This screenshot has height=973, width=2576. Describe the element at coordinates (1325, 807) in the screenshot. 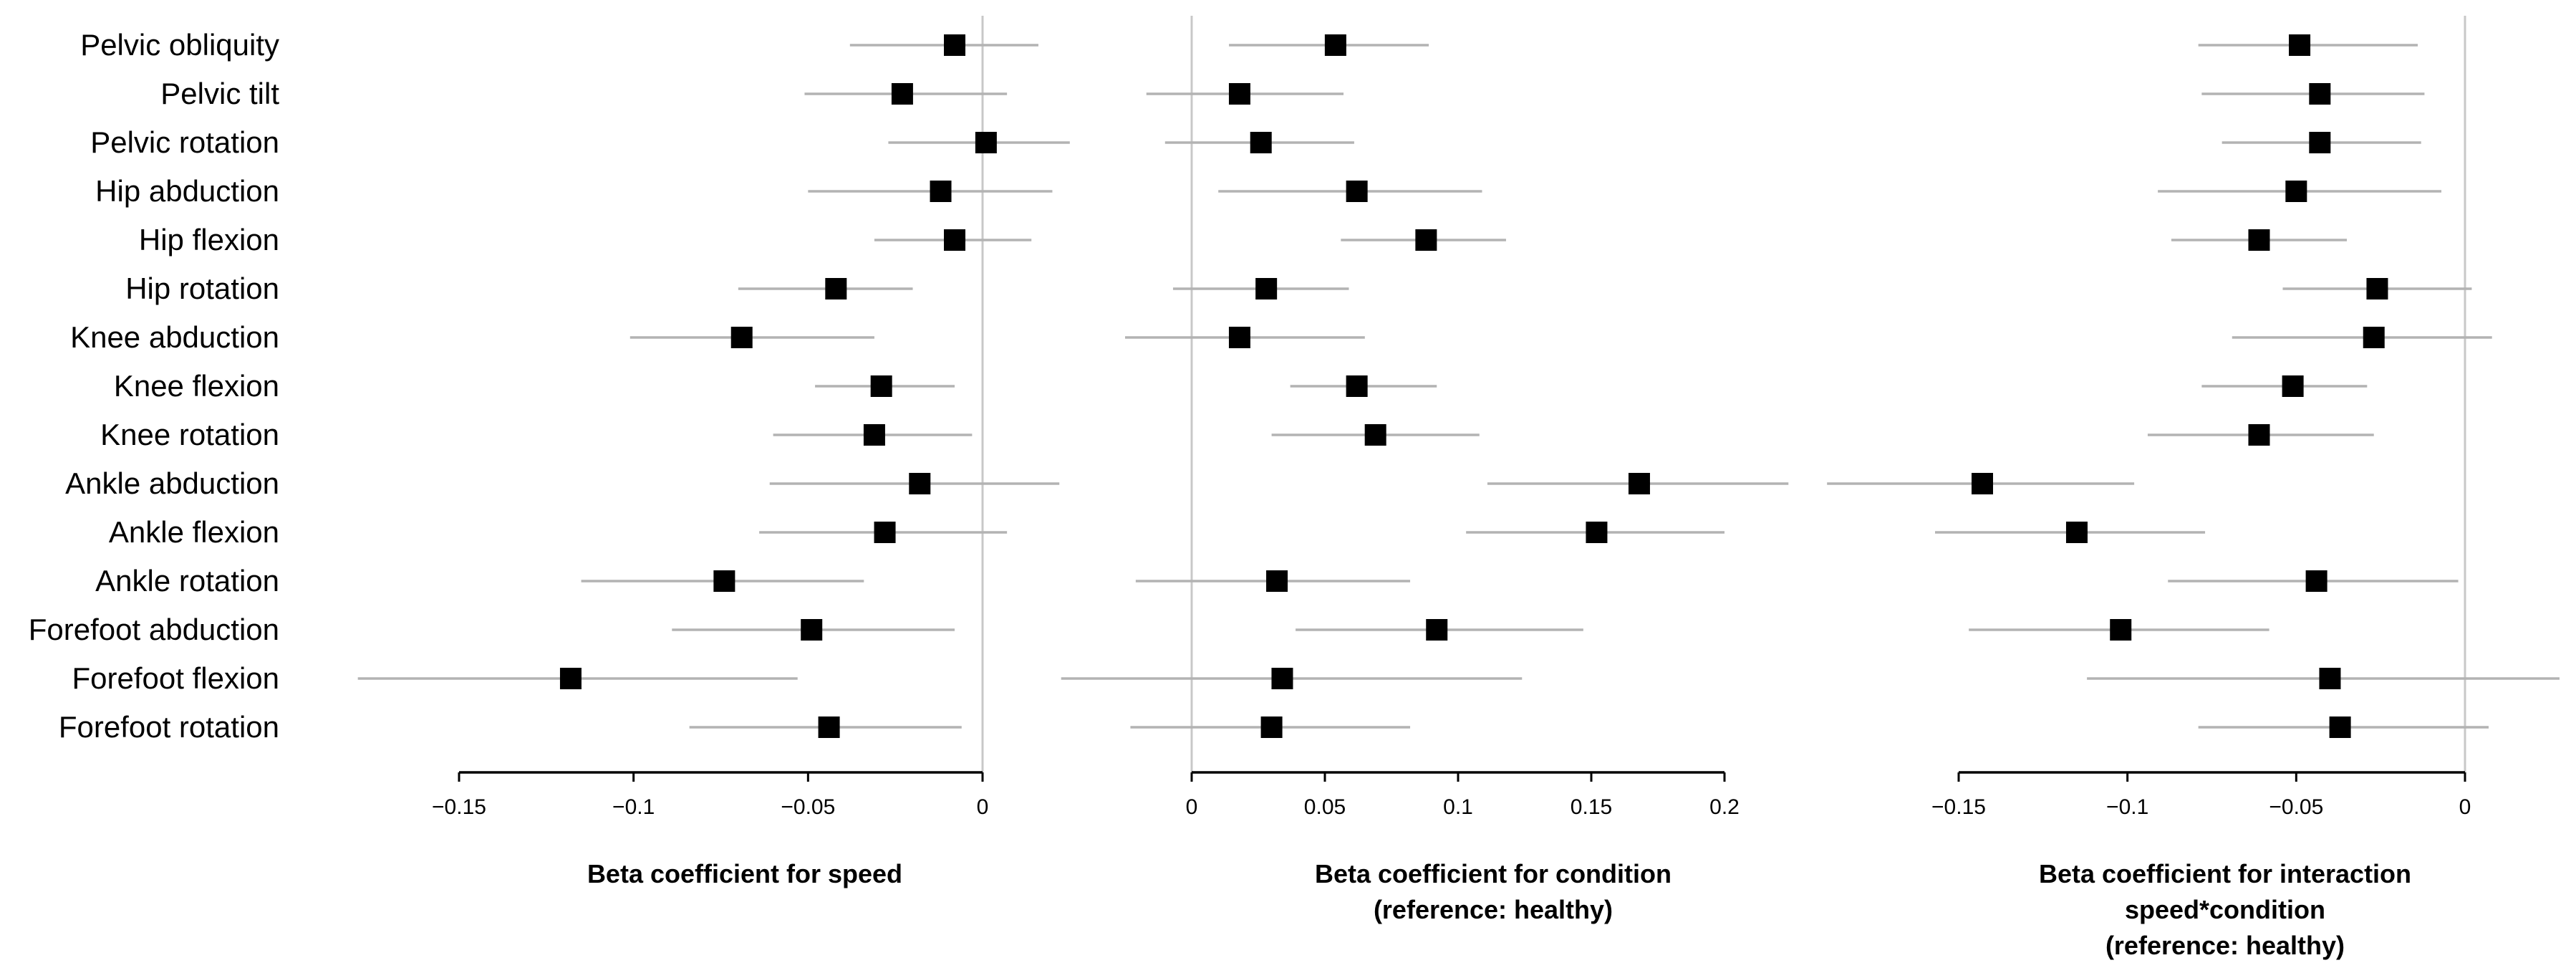

I see `x-tick-label: 0.05` at that location.